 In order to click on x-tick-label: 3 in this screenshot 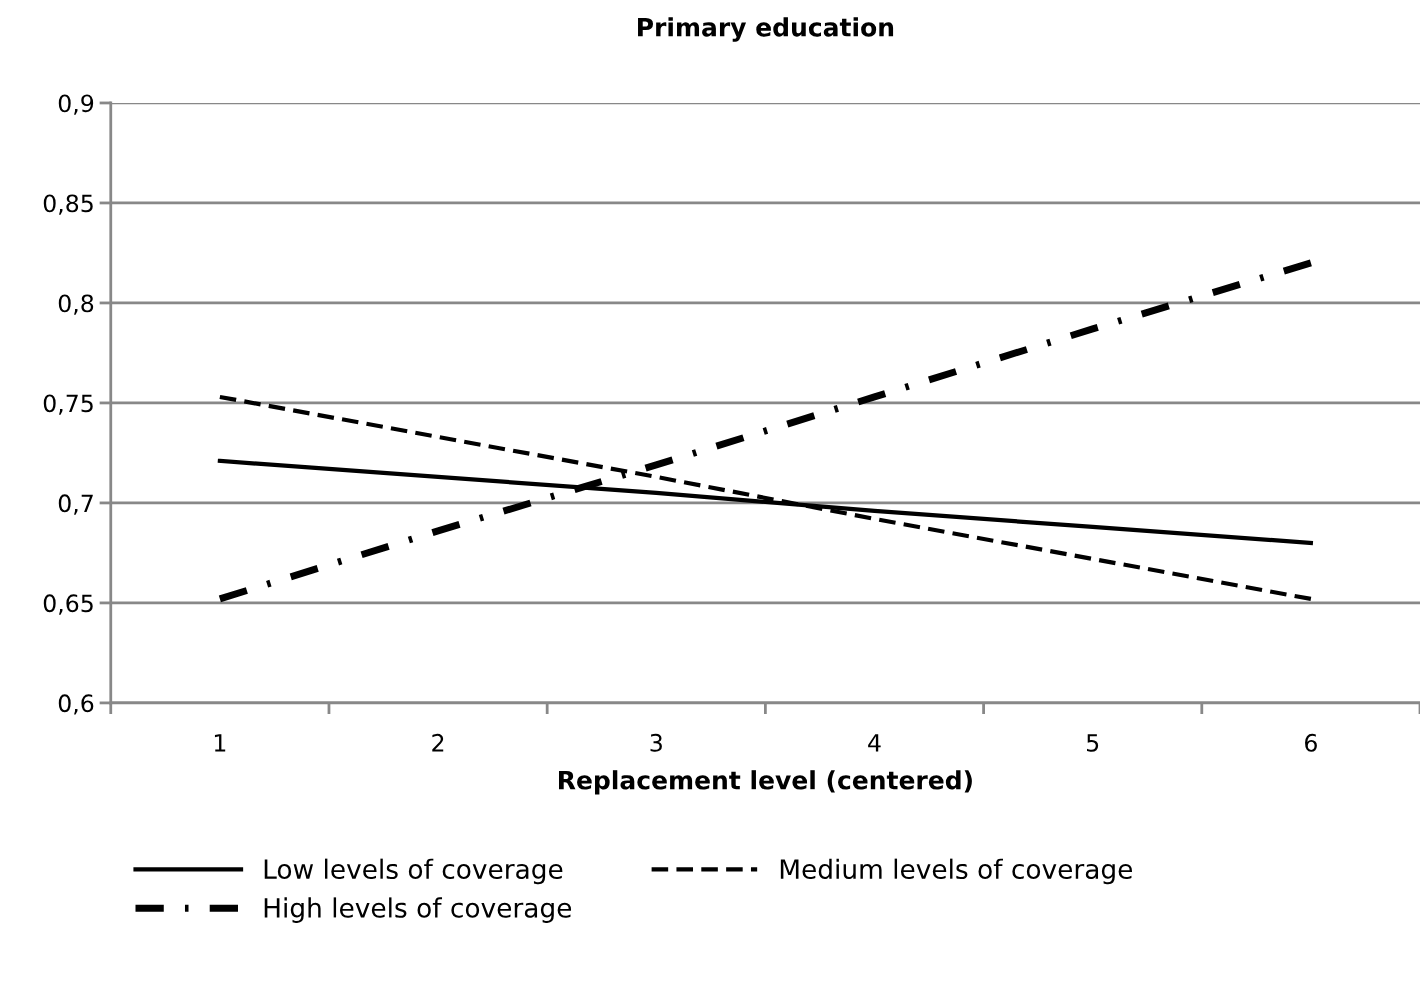, I will do `click(656, 742)`.